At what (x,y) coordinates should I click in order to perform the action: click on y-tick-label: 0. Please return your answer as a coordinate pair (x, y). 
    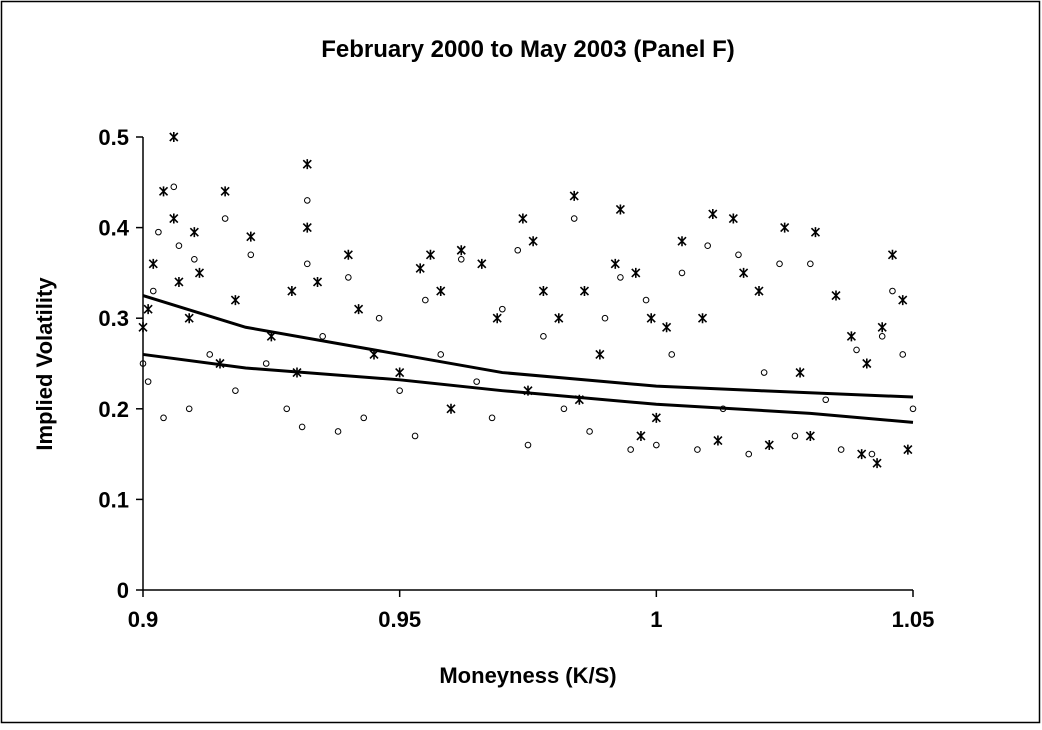
    Looking at the image, I should click on (123, 590).